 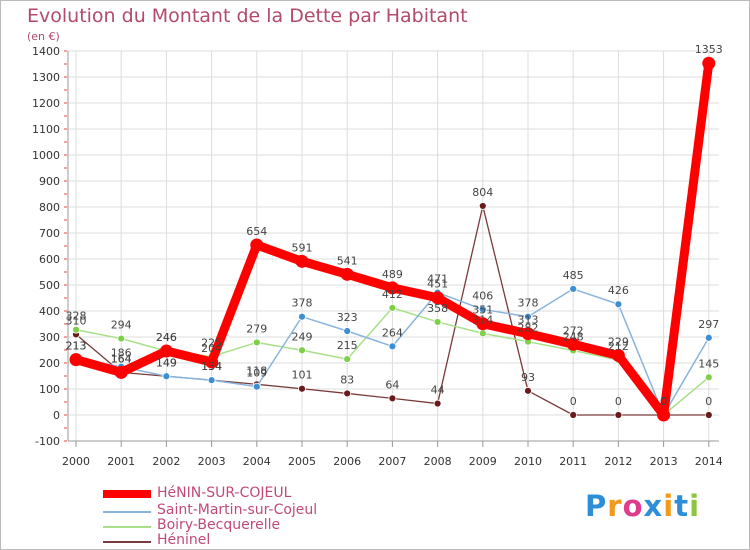 I want to click on data-label: 314, so click(x=482, y=319).